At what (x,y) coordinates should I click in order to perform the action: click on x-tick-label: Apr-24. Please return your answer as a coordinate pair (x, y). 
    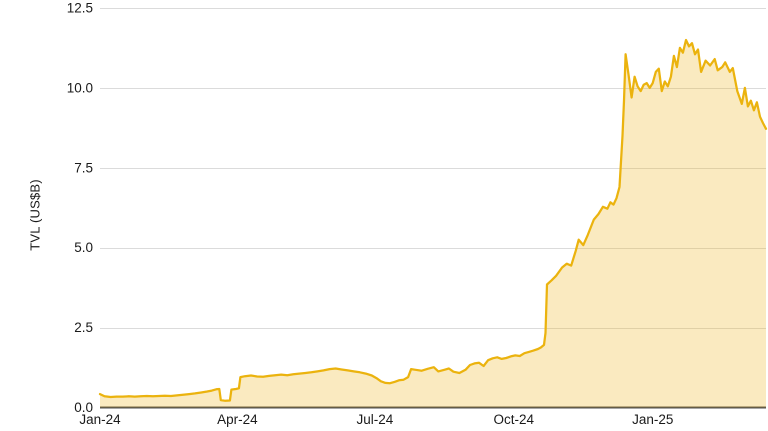
    Looking at the image, I should click on (237, 419).